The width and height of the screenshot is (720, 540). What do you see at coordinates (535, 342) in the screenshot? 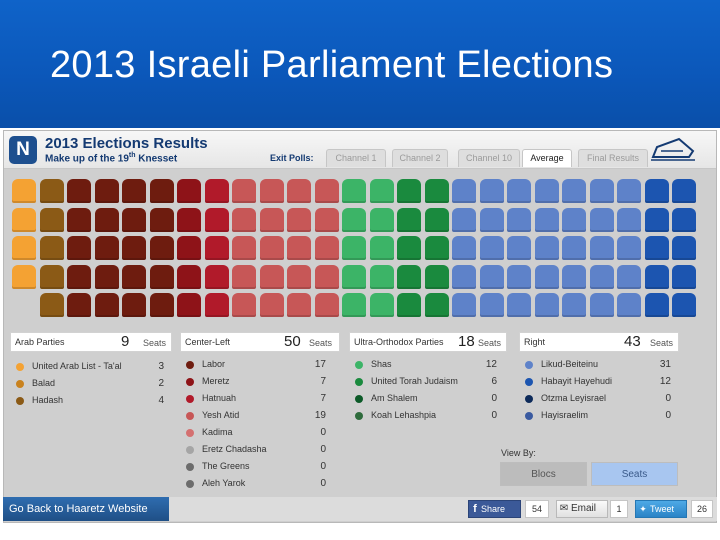
I see `panel-name: Right` at bounding box center [535, 342].